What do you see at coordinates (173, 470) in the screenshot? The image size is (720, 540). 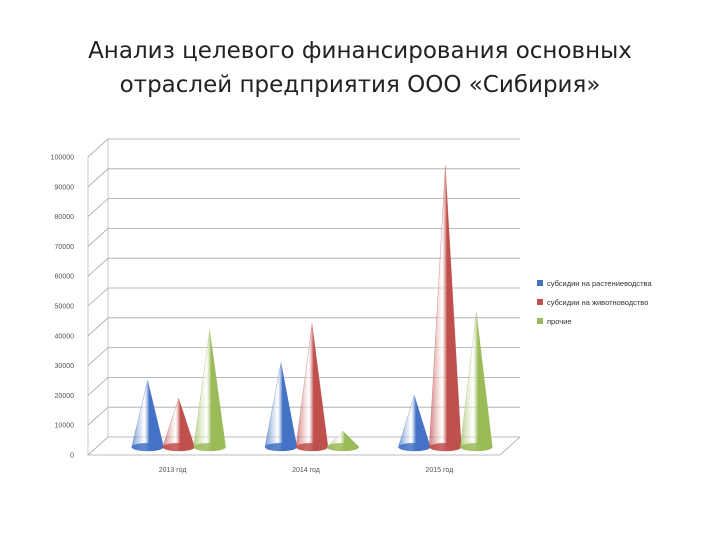 I see `x-category-label: 2013 год` at bounding box center [173, 470].